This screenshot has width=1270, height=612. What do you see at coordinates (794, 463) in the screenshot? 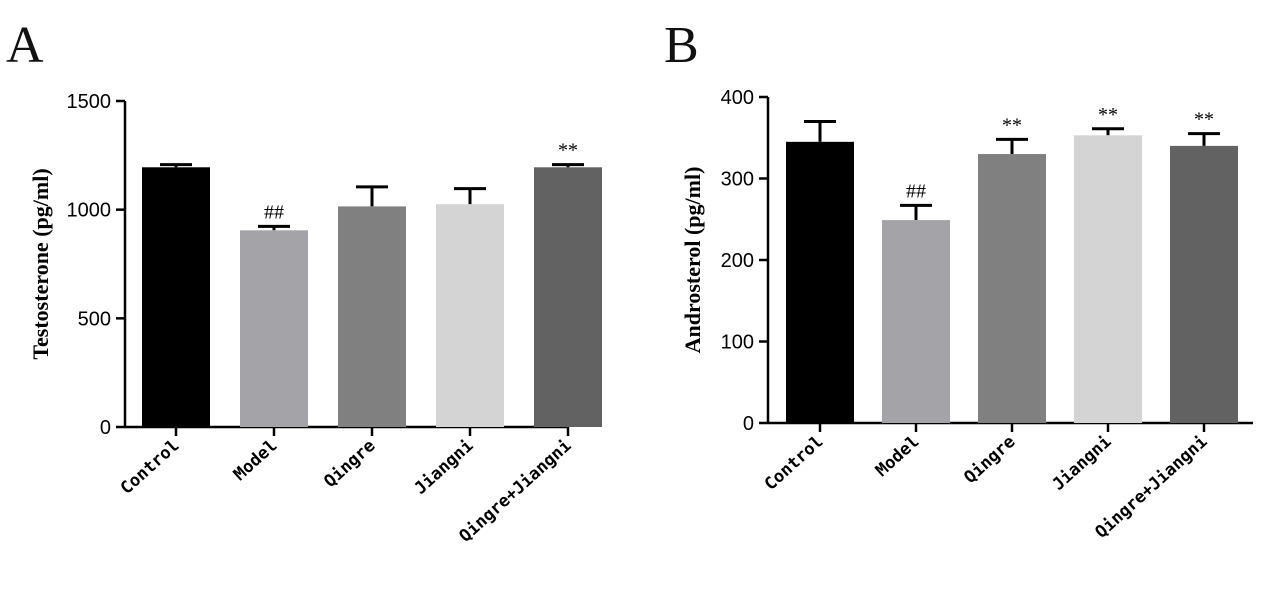
I see `x-tick-label-b: Control` at bounding box center [794, 463].